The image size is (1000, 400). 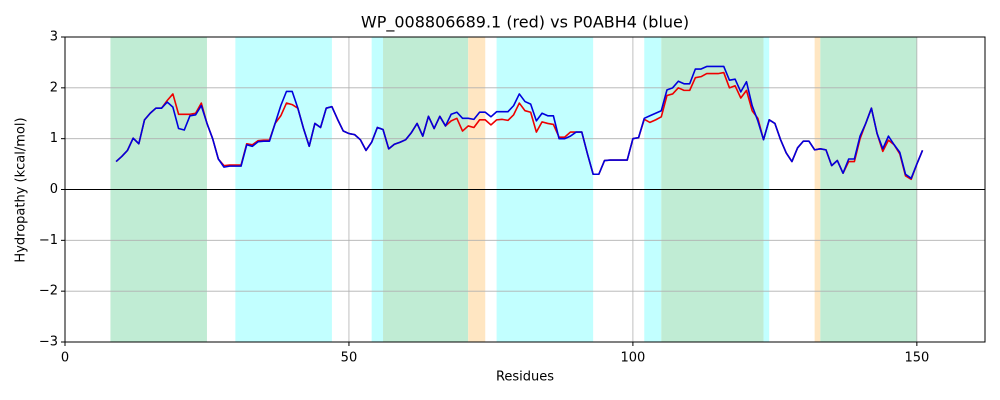 What do you see at coordinates (65, 358) in the screenshot?
I see `x-tick-label: 0` at bounding box center [65, 358].